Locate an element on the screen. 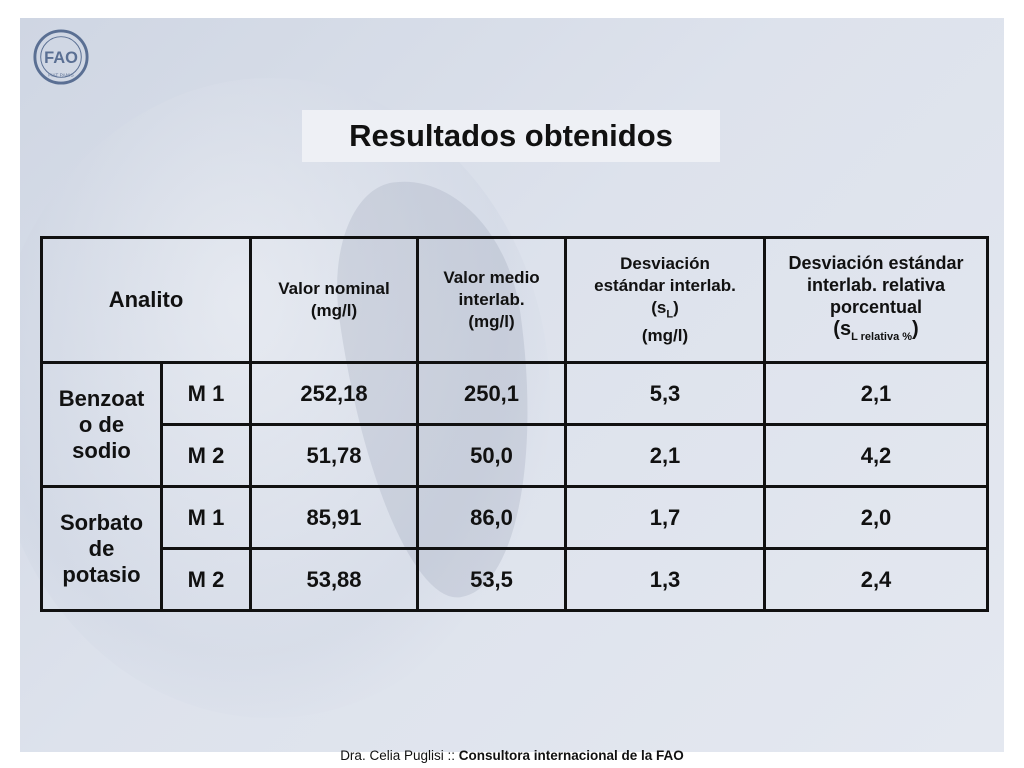  desviacion-relativa-cell: 2,0 is located at coordinates (876, 517).